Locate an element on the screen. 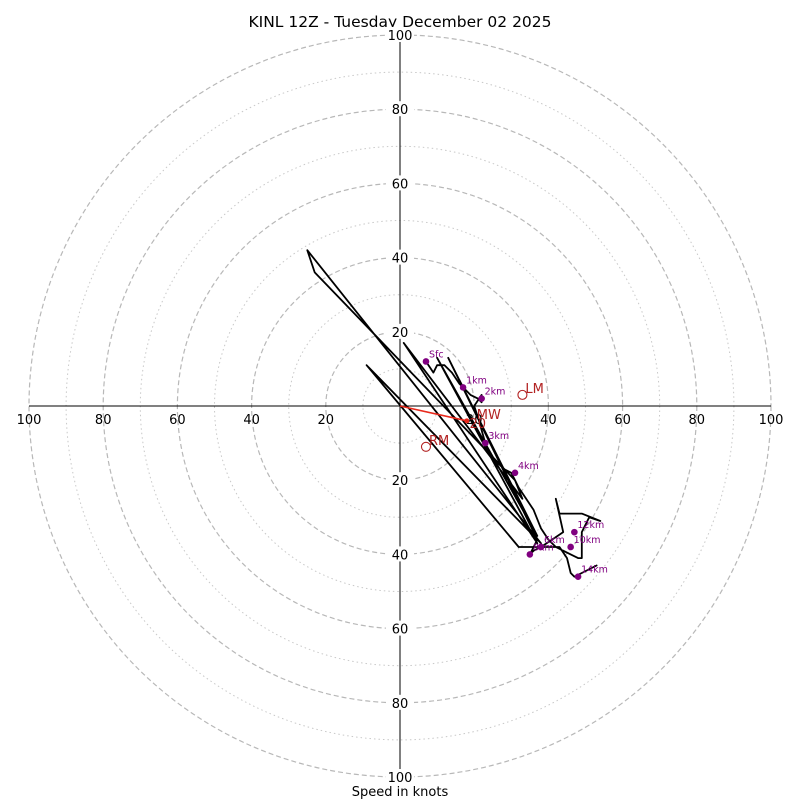  motion-marker-lm is located at coordinates (522, 394).